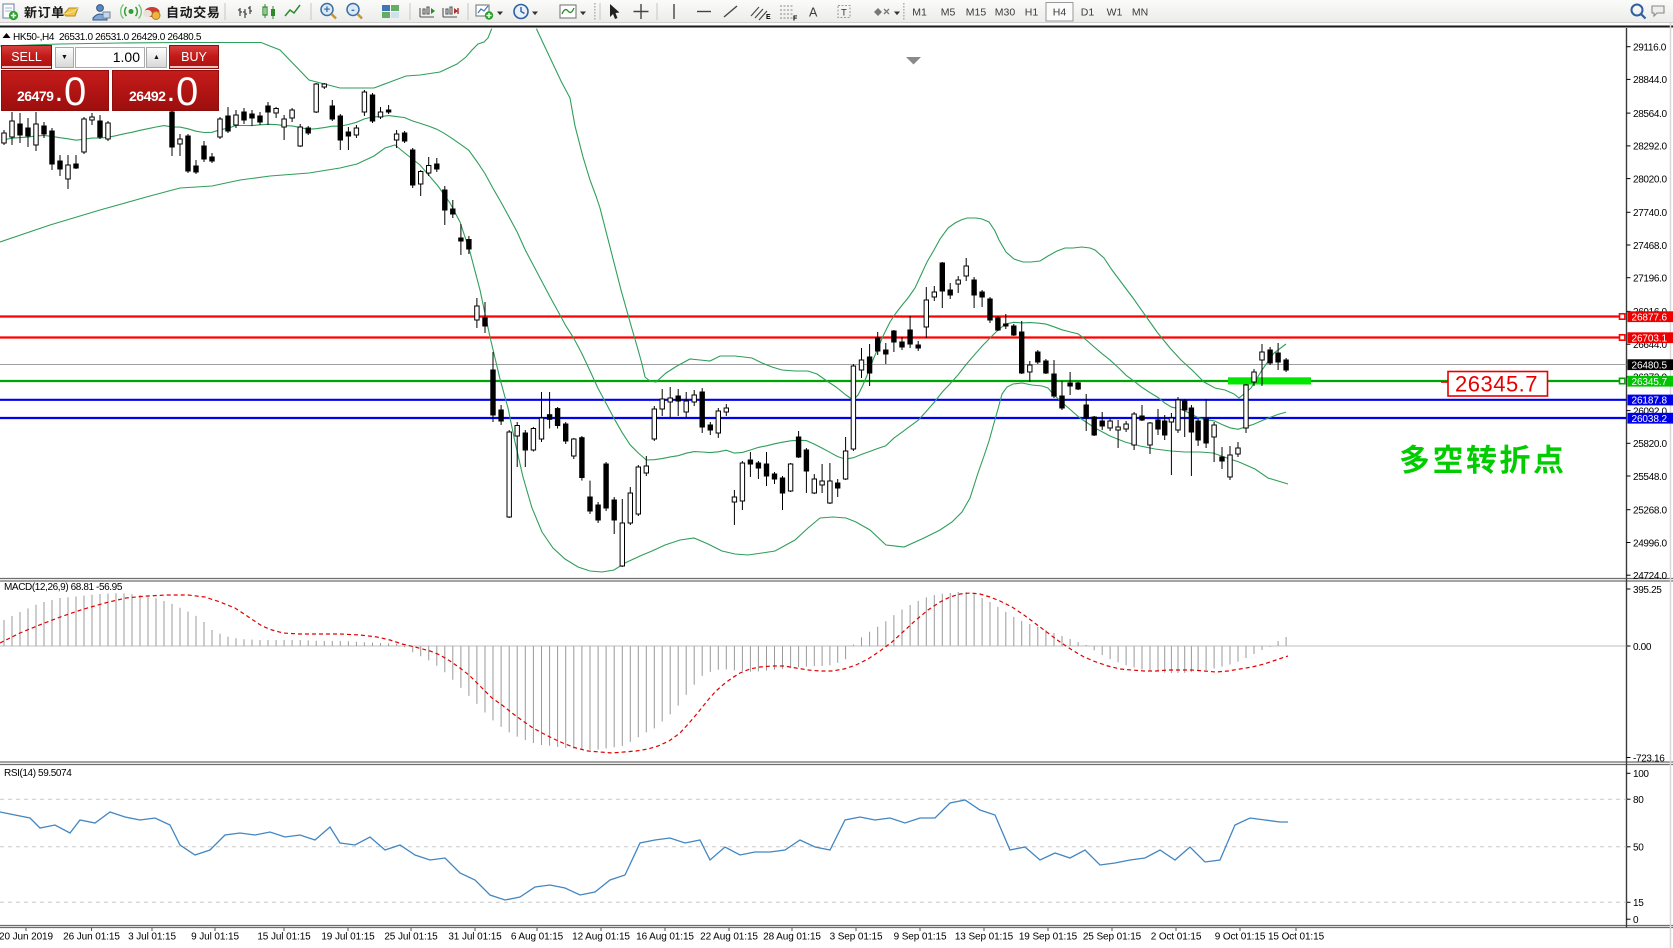 The image size is (1673, 948). Describe the element at coordinates (1650, 279) in the screenshot. I see `svg-text: 27196.0` at that location.